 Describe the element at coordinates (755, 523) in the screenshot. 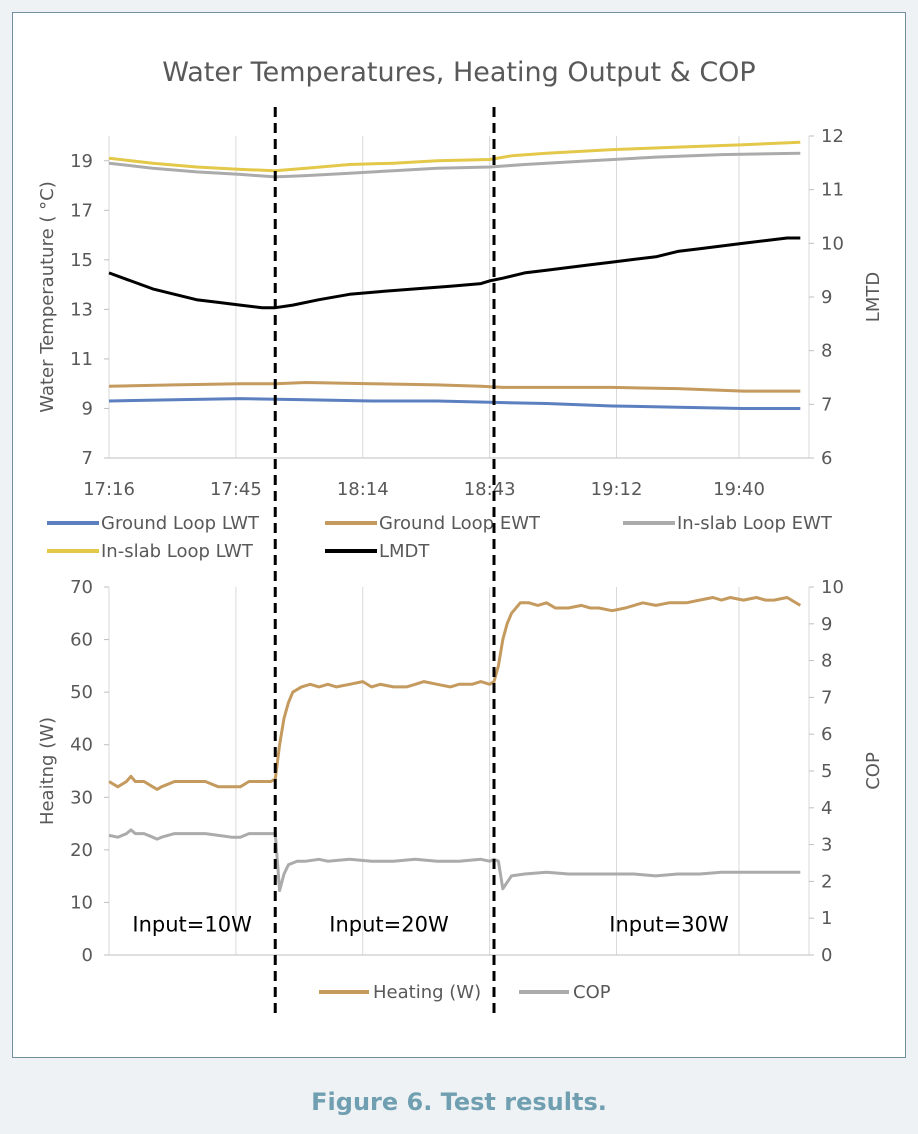

I see `legend-label: In-slab Loop EWT` at that location.